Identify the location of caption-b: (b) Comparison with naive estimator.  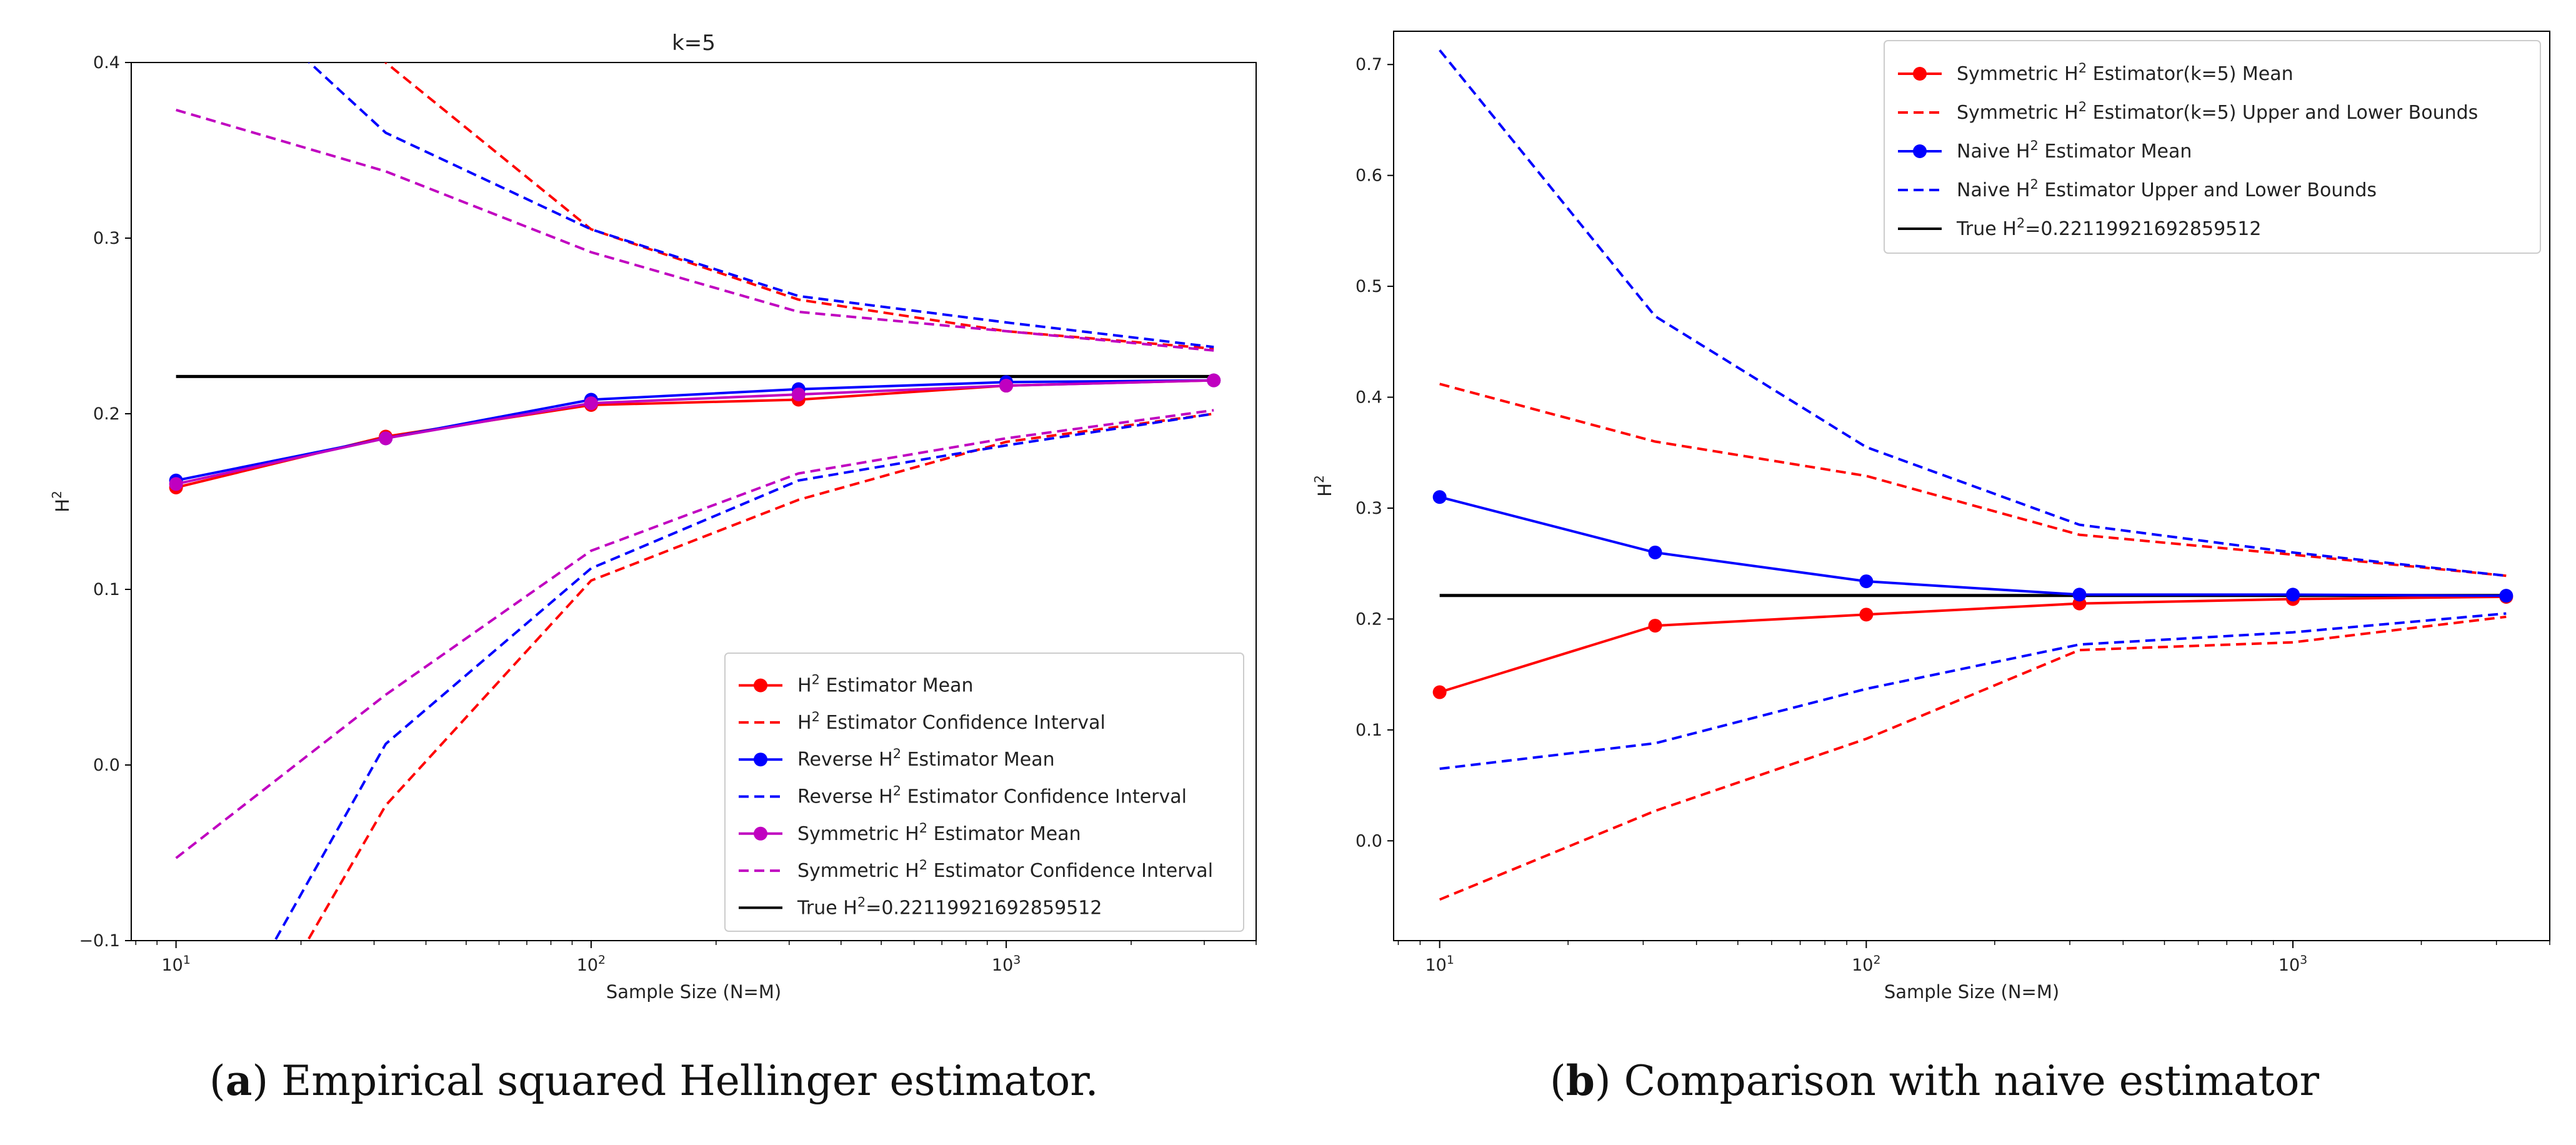
(1934, 1080).